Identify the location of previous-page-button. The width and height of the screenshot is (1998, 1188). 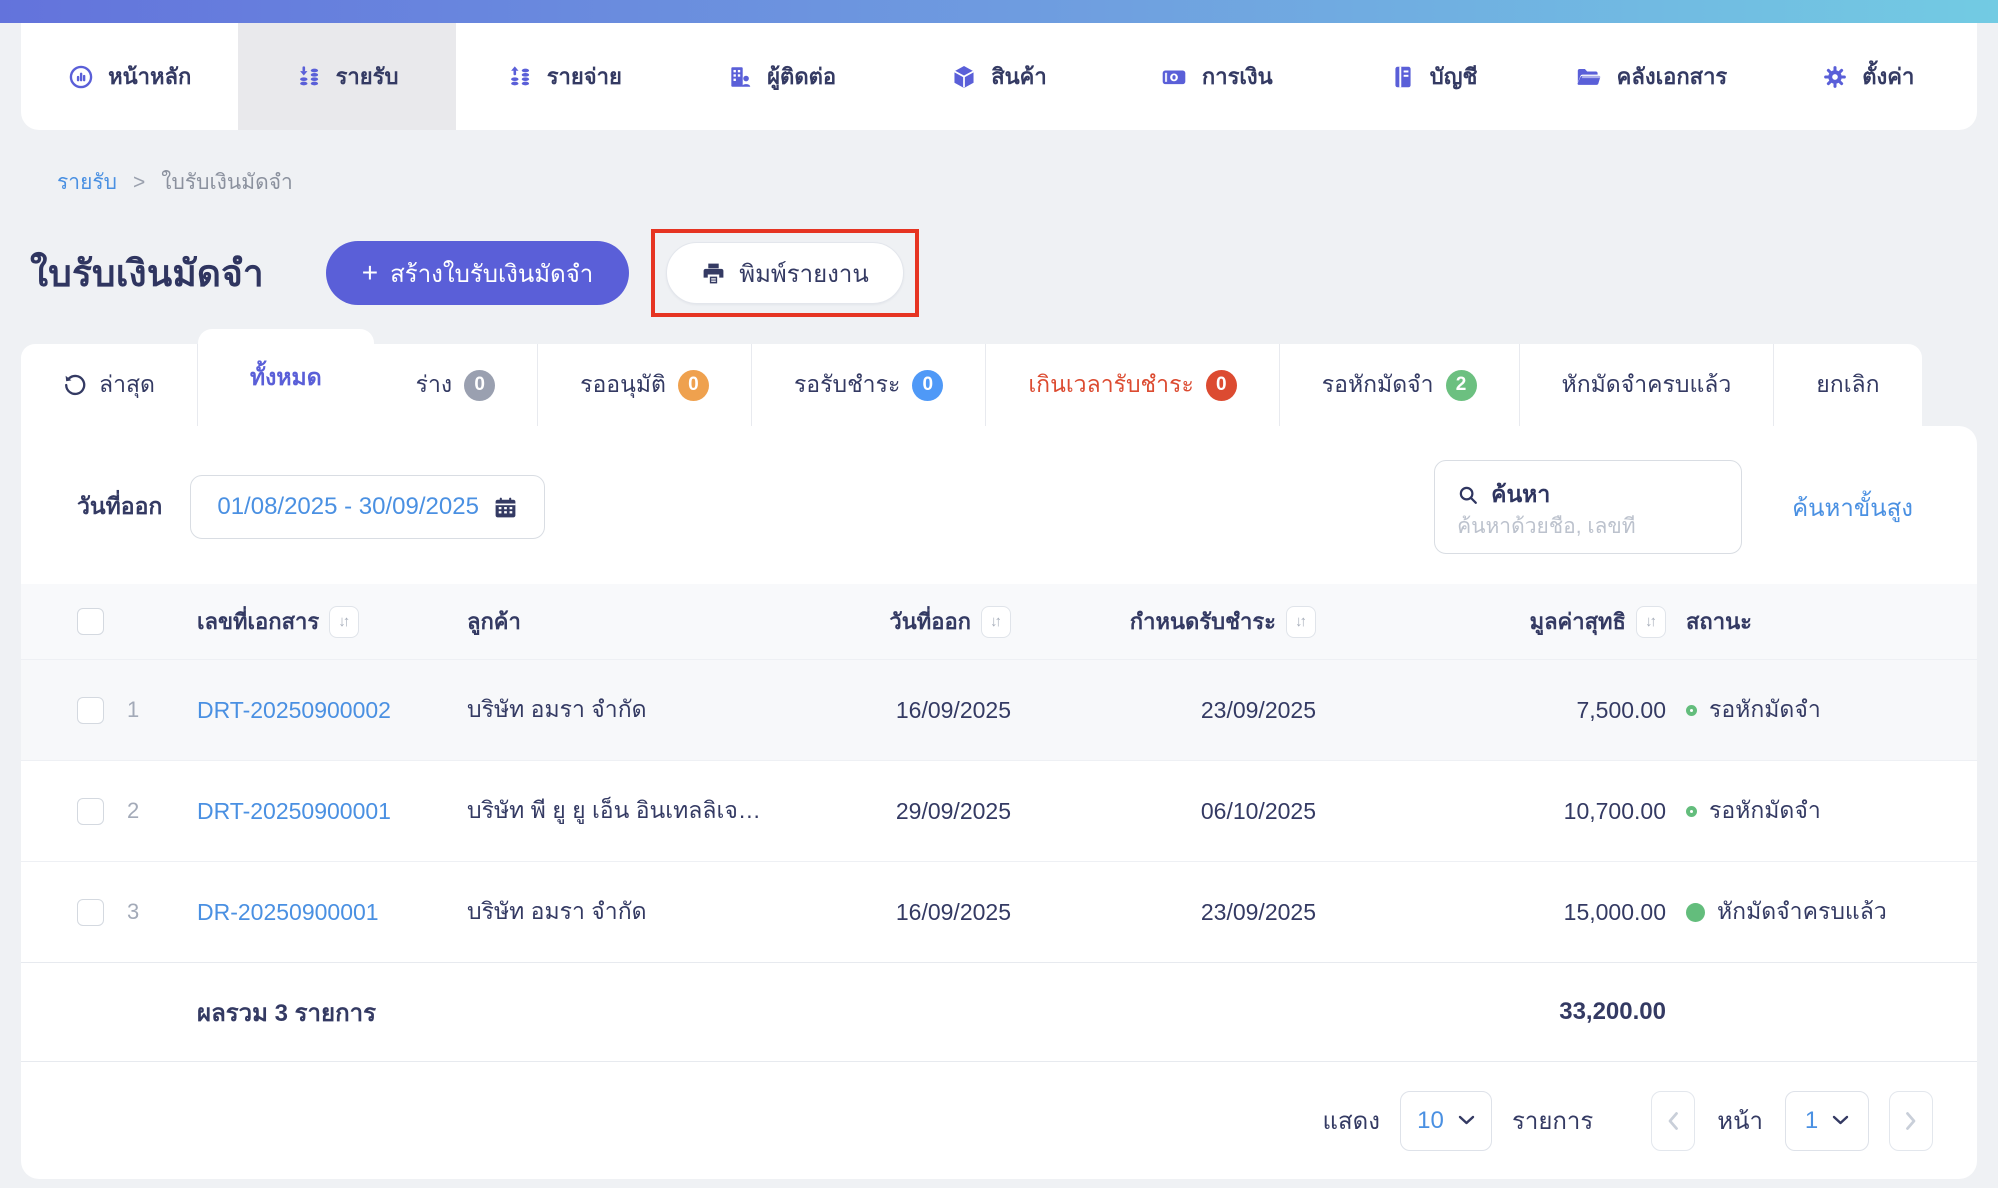
(1673, 1120).